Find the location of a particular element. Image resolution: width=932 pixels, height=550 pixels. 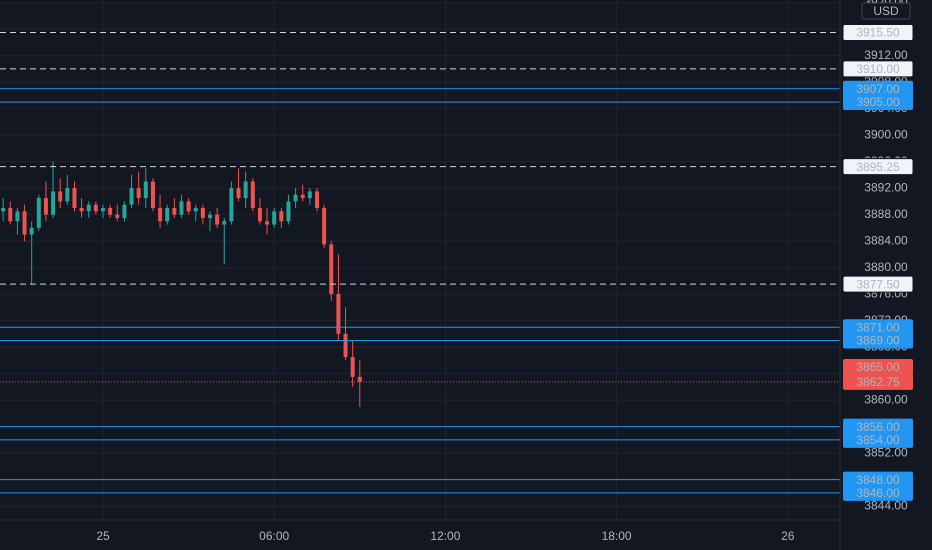

x-tick-label: 25 is located at coordinates (103, 536).